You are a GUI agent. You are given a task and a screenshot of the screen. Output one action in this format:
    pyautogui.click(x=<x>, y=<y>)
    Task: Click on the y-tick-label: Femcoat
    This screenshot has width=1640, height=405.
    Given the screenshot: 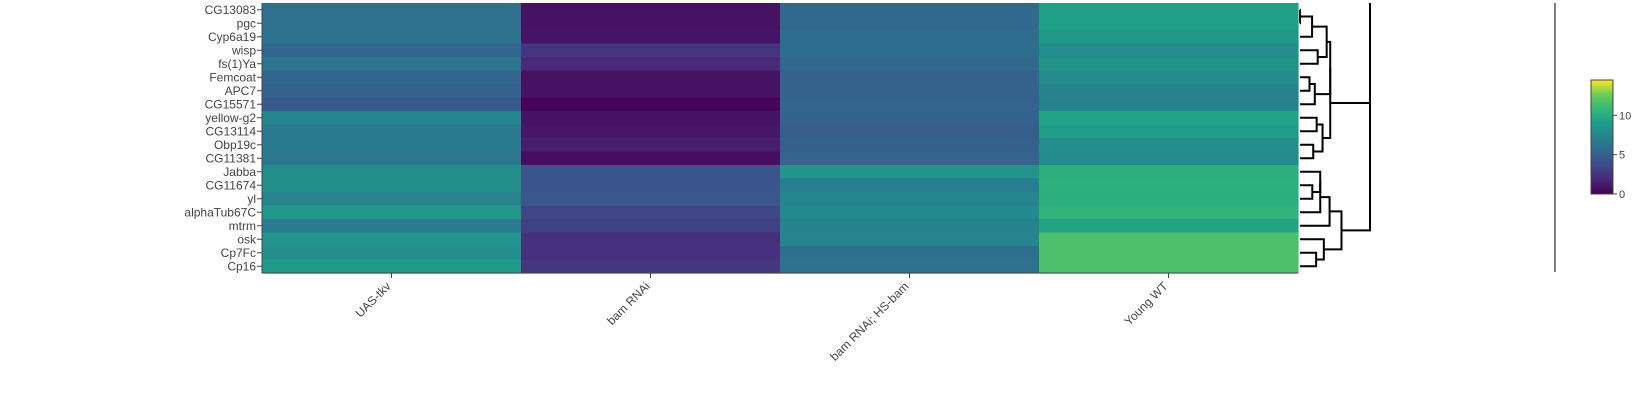 What is the action you would take?
    pyautogui.click(x=232, y=77)
    